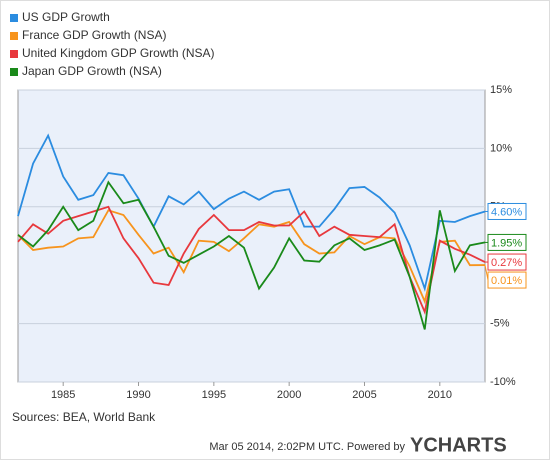 Image resolution: width=550 pixels, height=460 pixels. Describe the element at coordinates (66, 17) in the screenshot. I see `legend-label: US GDP Growth` at that location.